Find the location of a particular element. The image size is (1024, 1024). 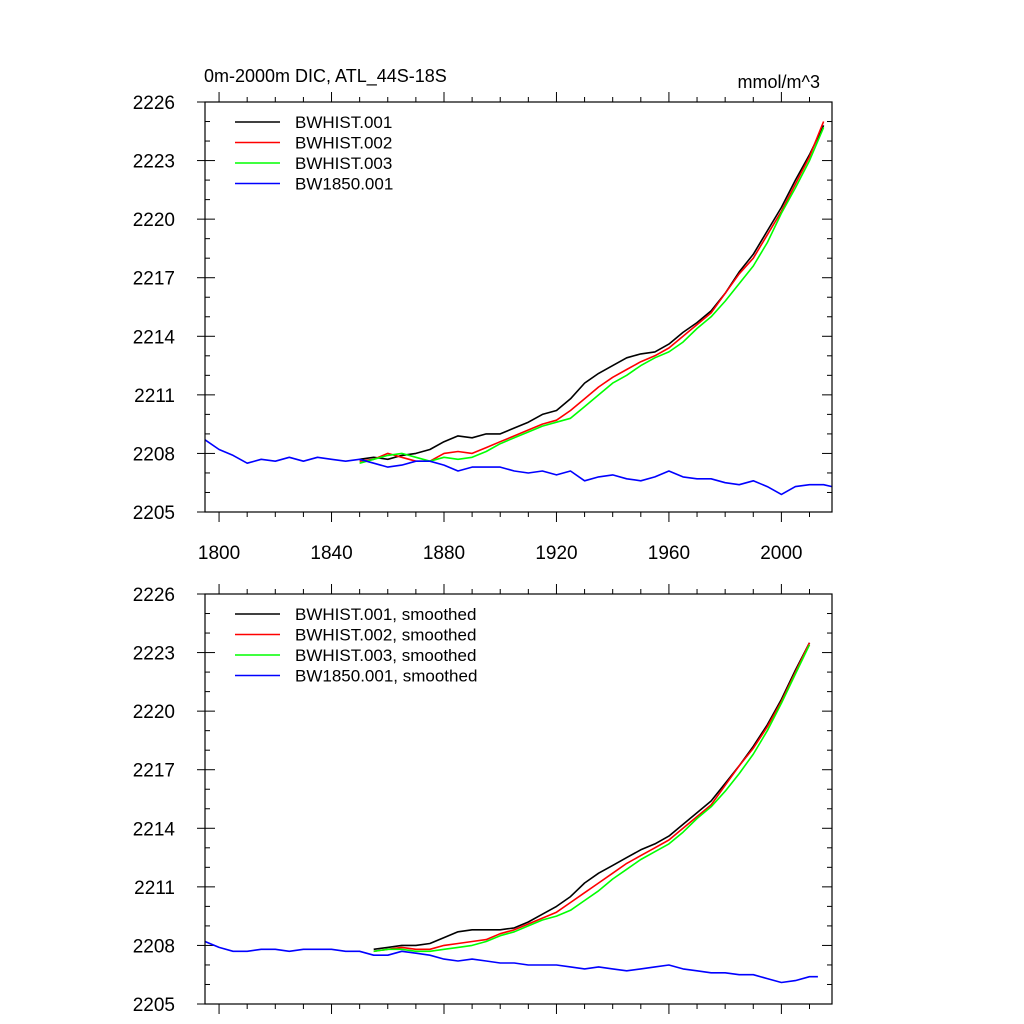

units-label: mmol/m^3 is located at coordinates (779, 82).